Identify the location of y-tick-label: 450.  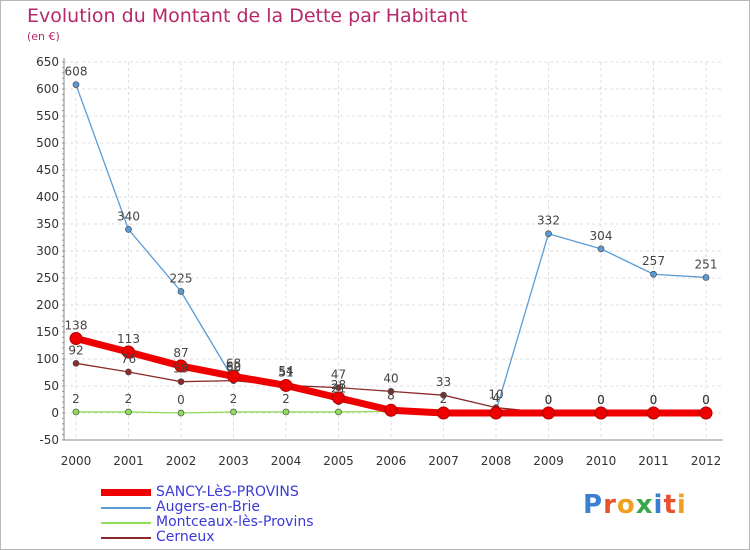
(47, 170).